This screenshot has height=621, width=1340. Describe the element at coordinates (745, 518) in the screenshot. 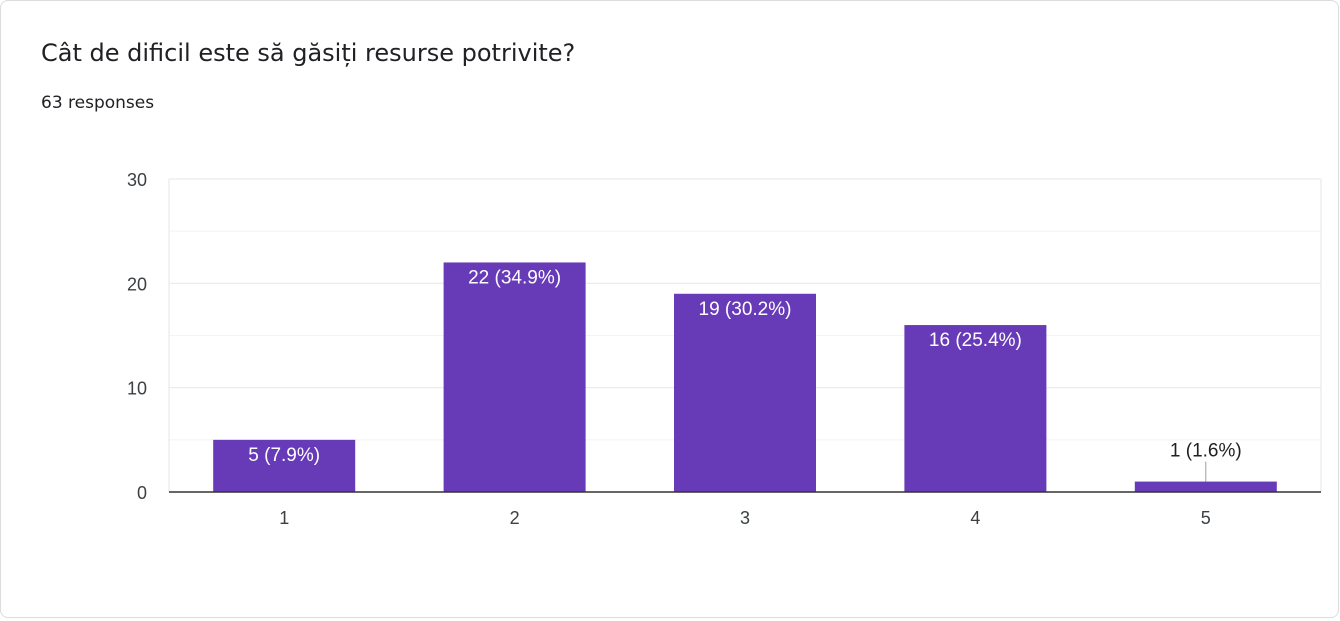

I see `x-tick-label: 3` at that location.